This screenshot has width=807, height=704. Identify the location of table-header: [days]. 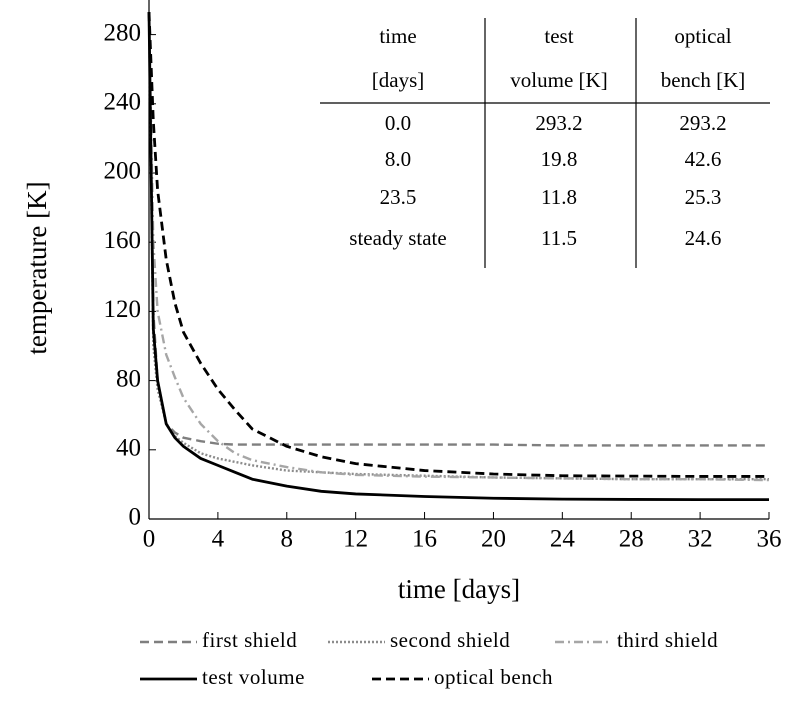
(398, 80).